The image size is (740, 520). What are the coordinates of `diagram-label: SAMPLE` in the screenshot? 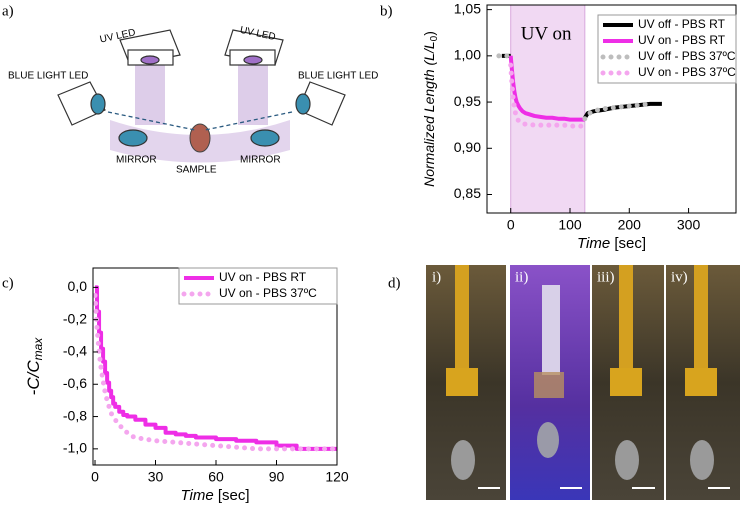 It's located at (196, 170).